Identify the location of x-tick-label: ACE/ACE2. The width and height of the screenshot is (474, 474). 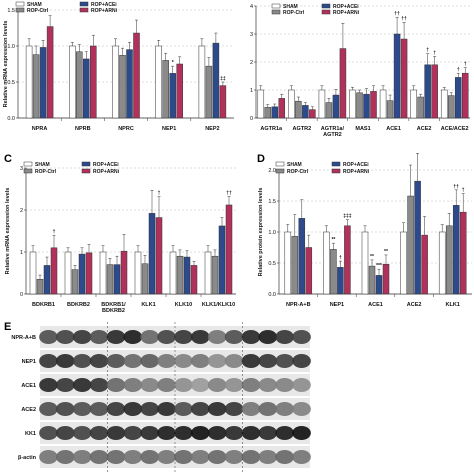
(455, 129).